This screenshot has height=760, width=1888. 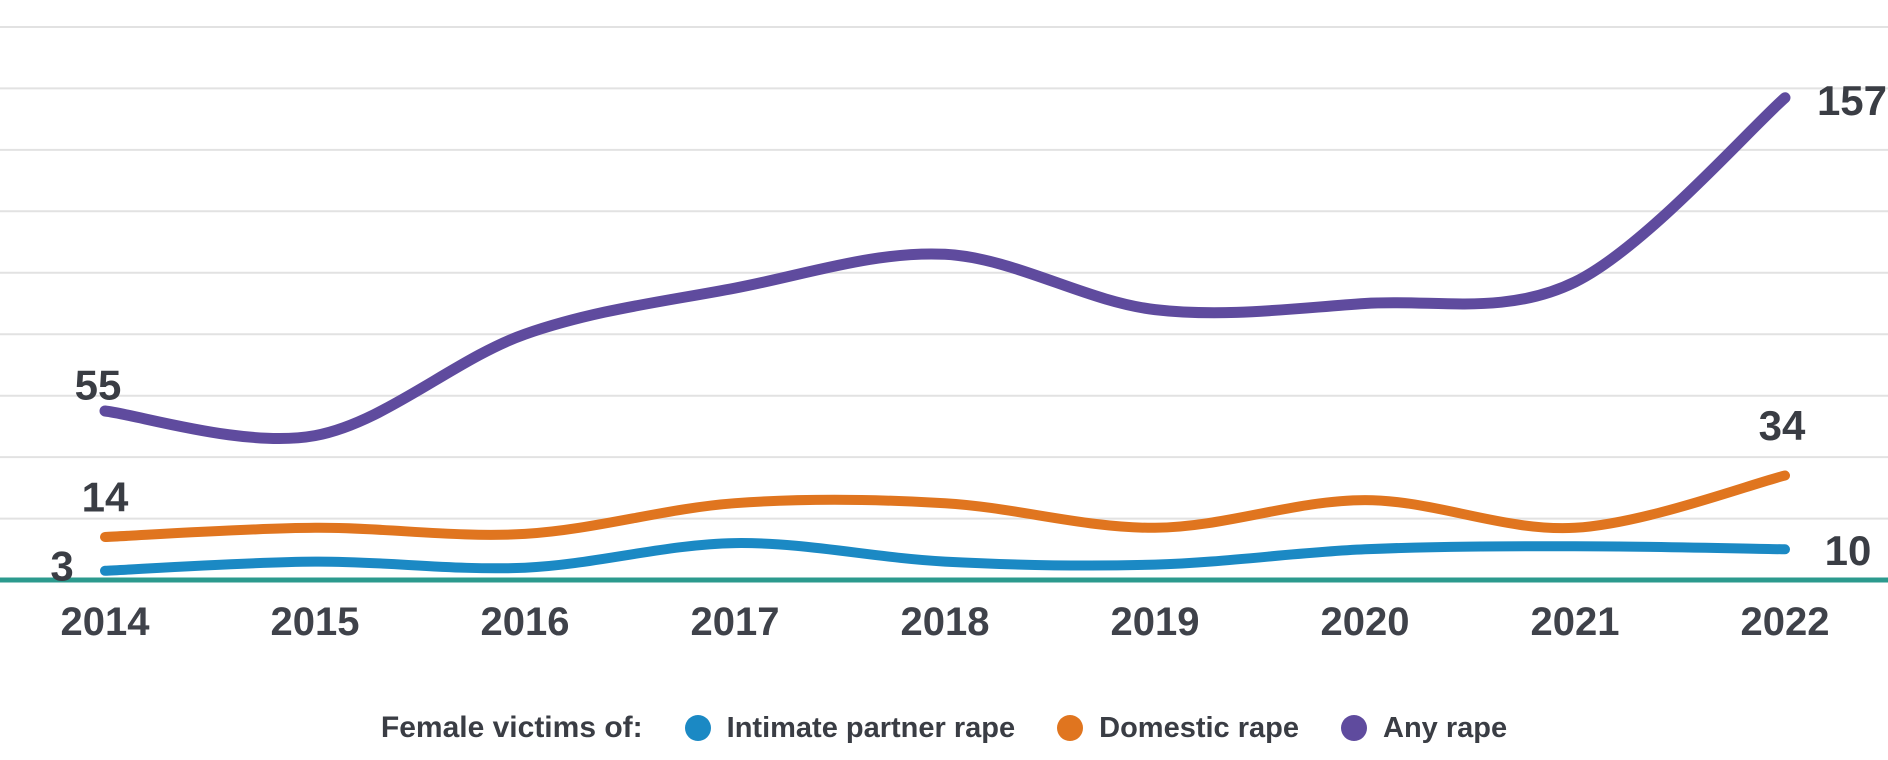 I want to click on legend-item-label: Any rape, so click(x=1445, y=727).